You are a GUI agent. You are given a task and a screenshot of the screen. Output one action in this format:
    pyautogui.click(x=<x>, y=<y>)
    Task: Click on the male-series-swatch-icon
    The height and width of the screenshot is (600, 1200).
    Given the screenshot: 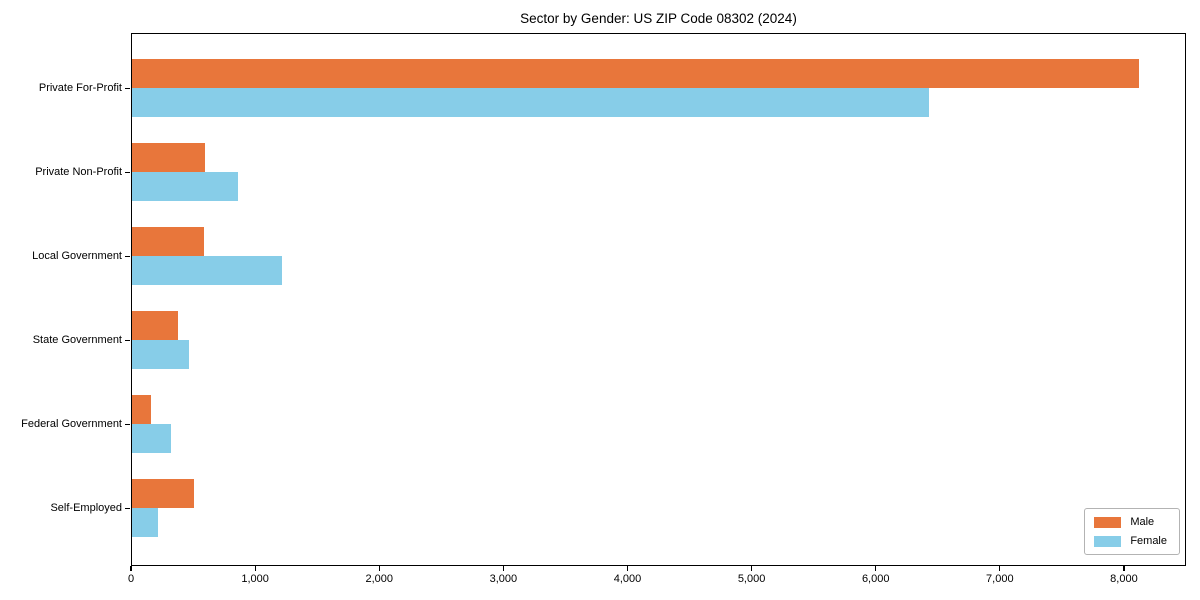 What is the action you would take?
    pyautogui.click(x=1108, y=522)
    